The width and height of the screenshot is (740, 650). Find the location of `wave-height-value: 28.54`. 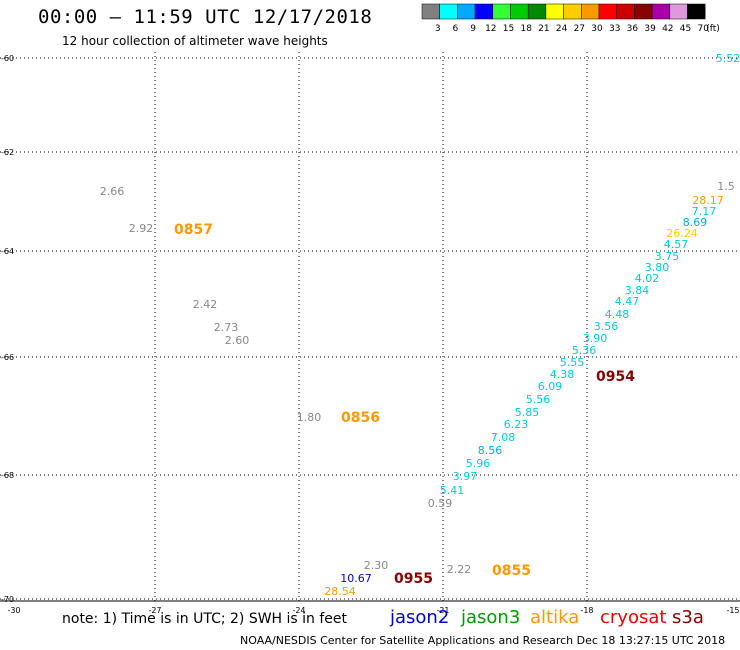

wave-height-value: 28.54 is located at coordinates (340, 591).